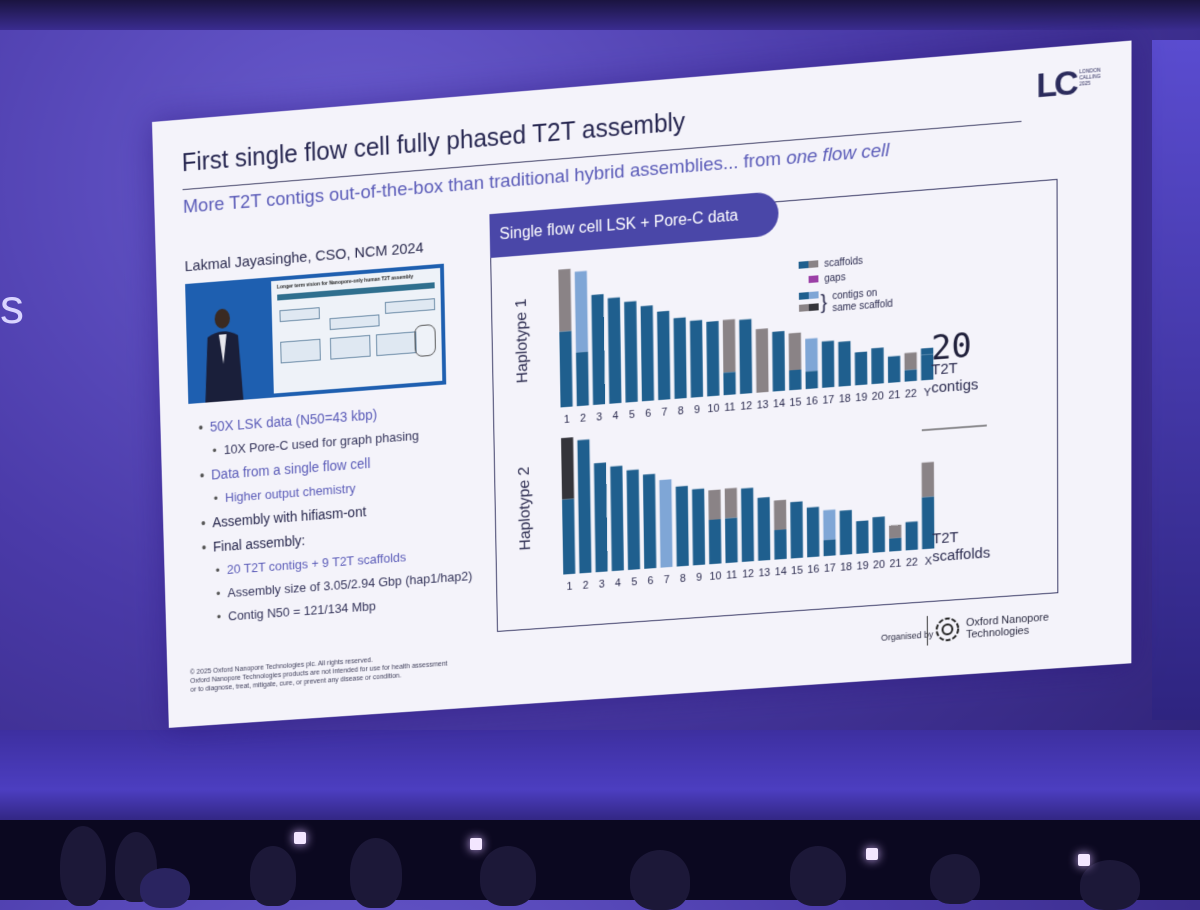 The width and height of the screenshot is (1200, 910). What do you see at coordinates (600, 780) in the screenshot?
I see `stage-led-wall` at bounding box center [600, 780].